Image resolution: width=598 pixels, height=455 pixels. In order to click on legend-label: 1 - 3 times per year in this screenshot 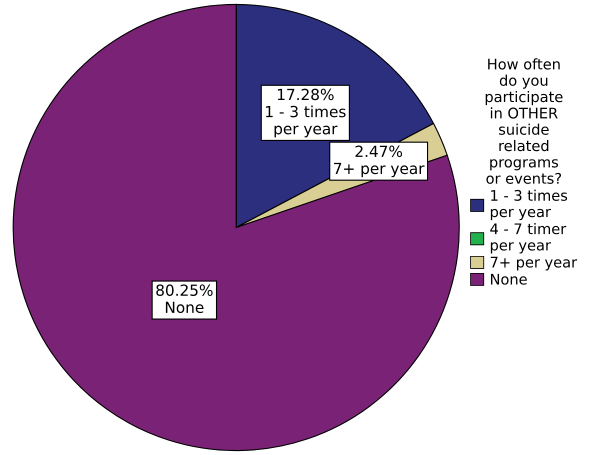, I will do `click(529, 205)`.